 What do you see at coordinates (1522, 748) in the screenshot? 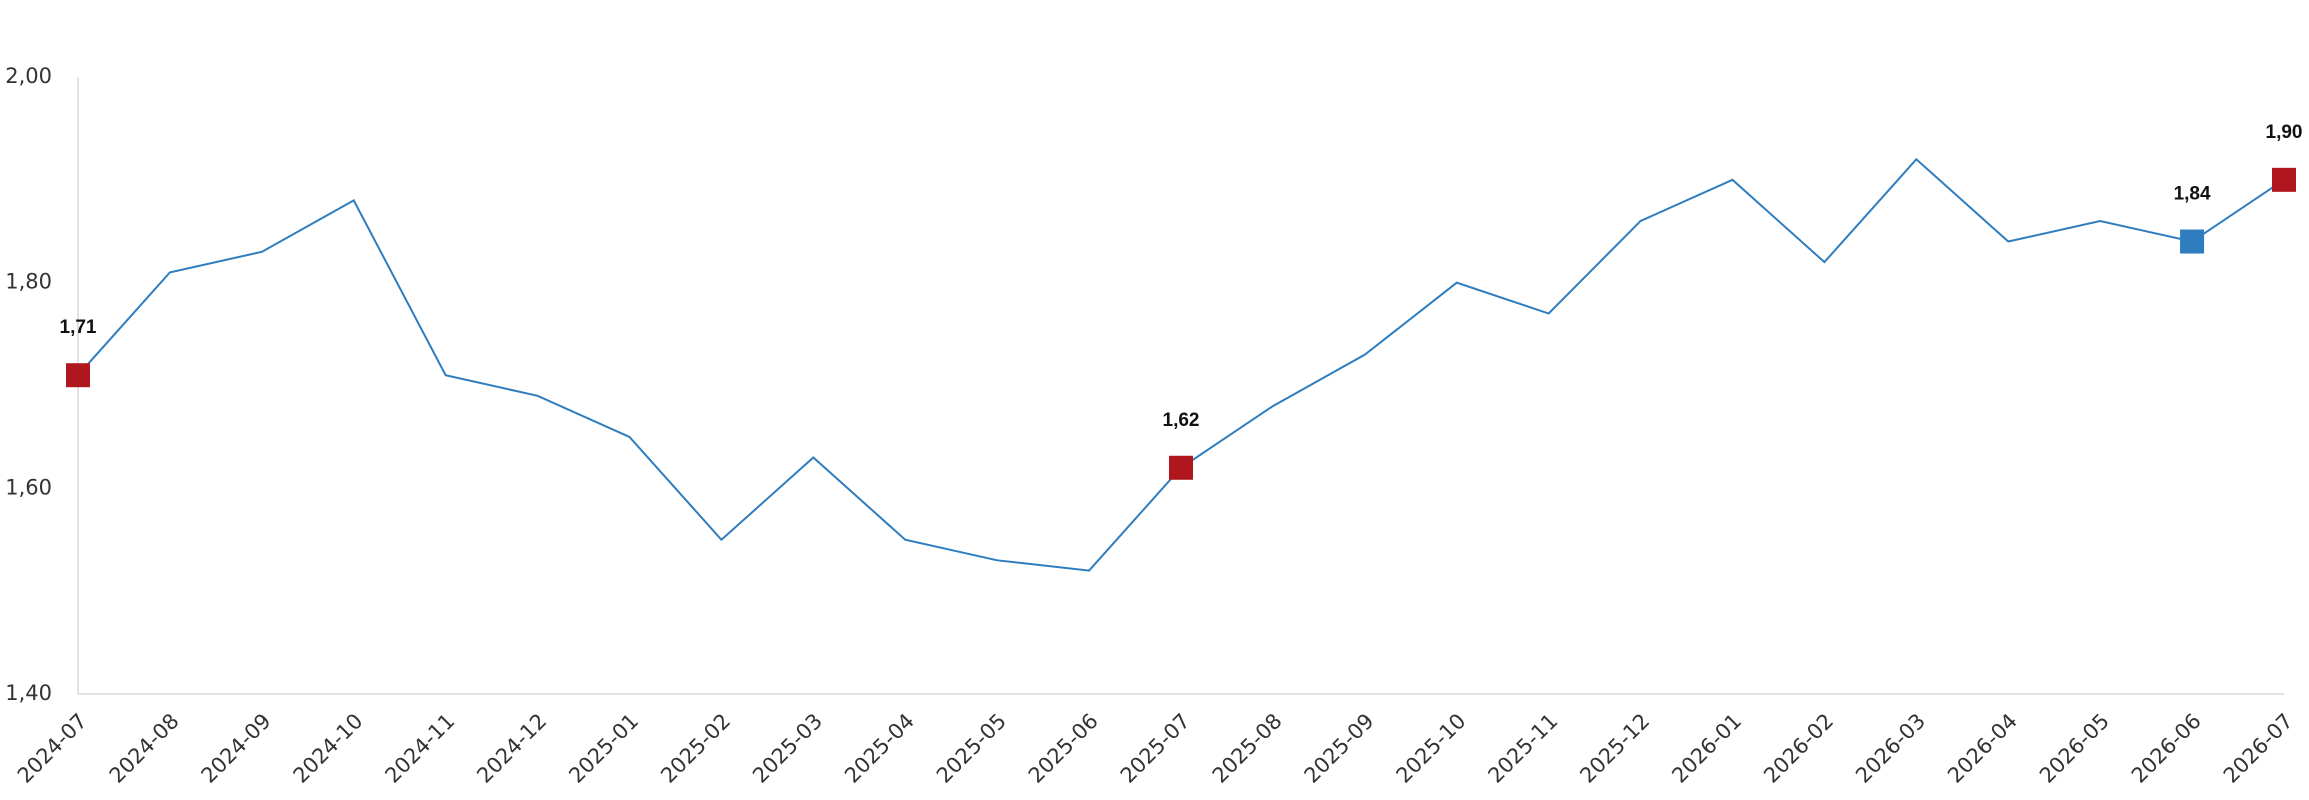
I see `x-tick-label: 2025-11` at bounding box center [1522, 748].